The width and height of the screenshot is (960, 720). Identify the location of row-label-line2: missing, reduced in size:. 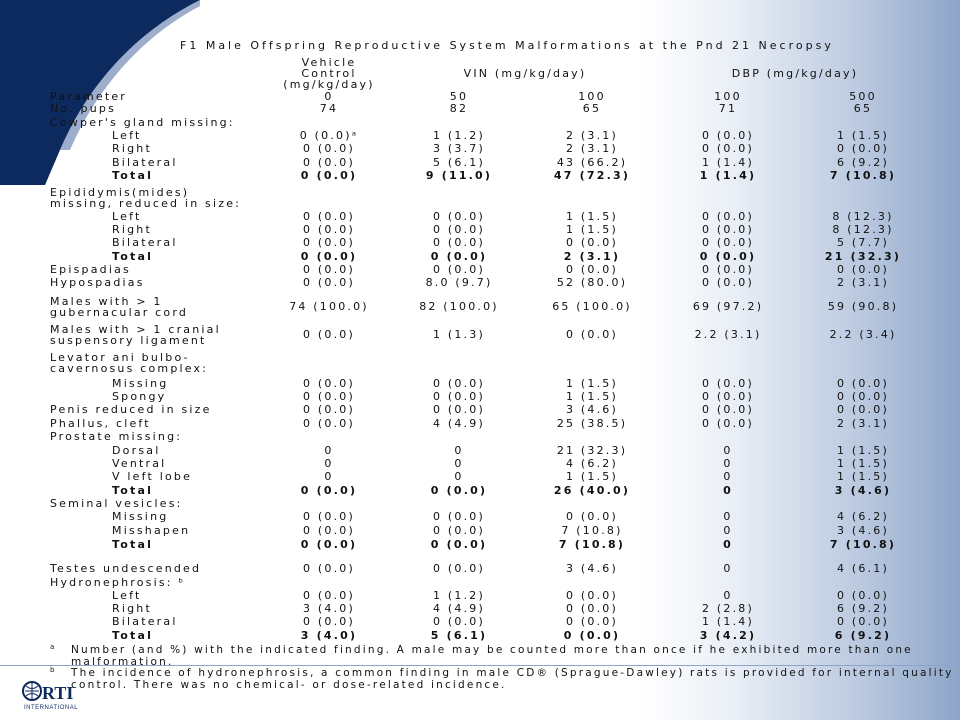
(146, 203).